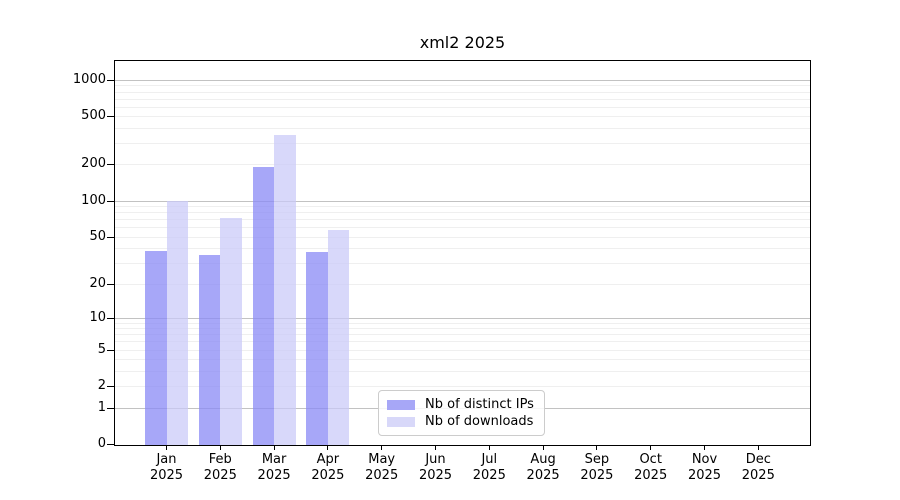 This screenshot has width=900, height=500. What do you see at coordinates (651, 467) in the screenshot?
I see `x-tick-label-oct: Oct 2025` at bounding box center [651, 467].